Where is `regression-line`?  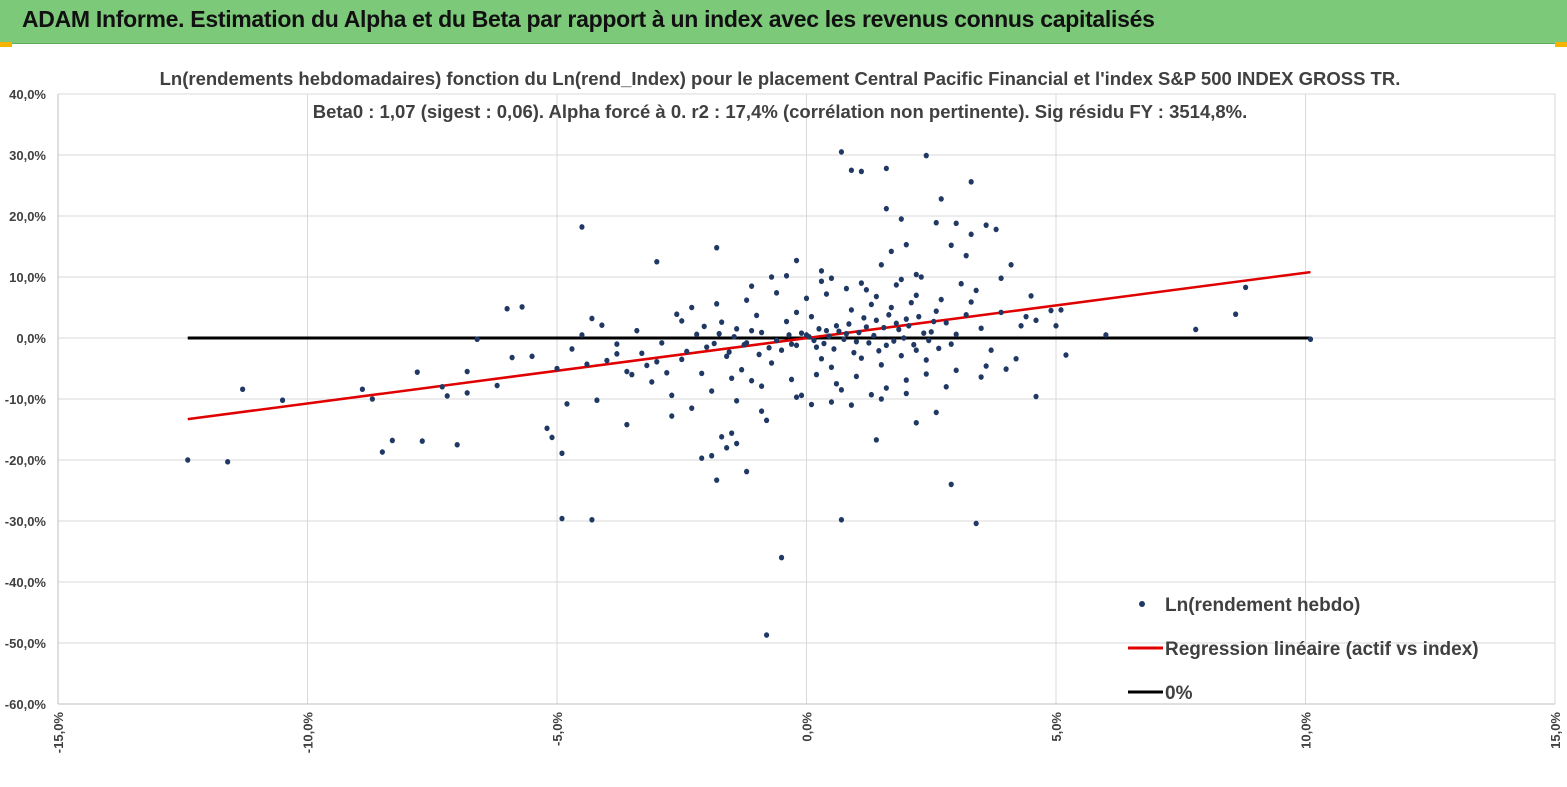
regression-line is located at coordinates (749, 345).